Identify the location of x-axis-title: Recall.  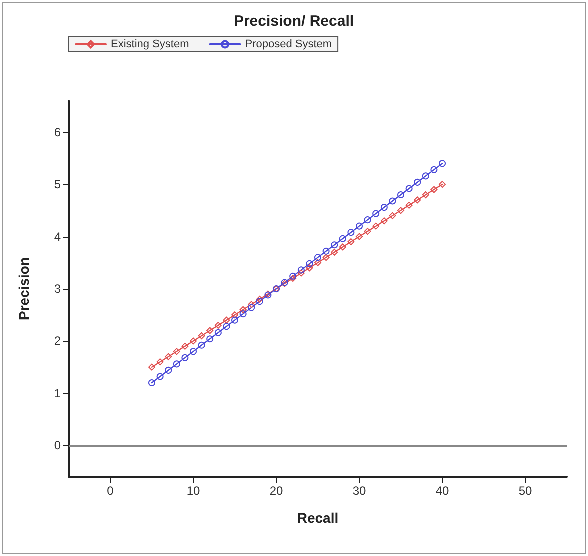
(318, 518).